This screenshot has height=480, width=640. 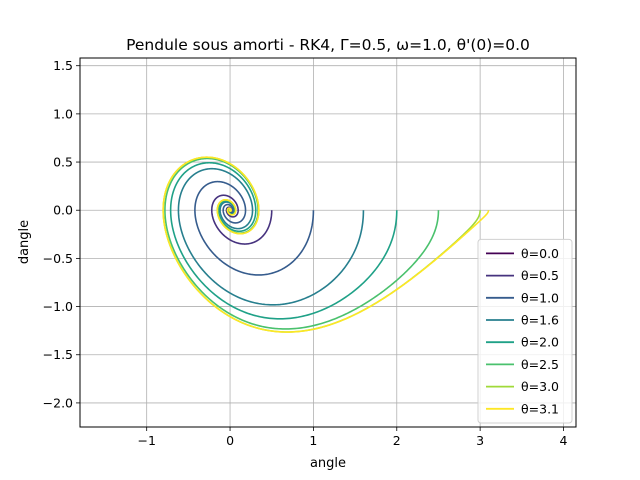 What do you see at coordinates (540, 253) in the screenshot?
I see `legend-label: θ=0.0` at bounding box center [540, 253].